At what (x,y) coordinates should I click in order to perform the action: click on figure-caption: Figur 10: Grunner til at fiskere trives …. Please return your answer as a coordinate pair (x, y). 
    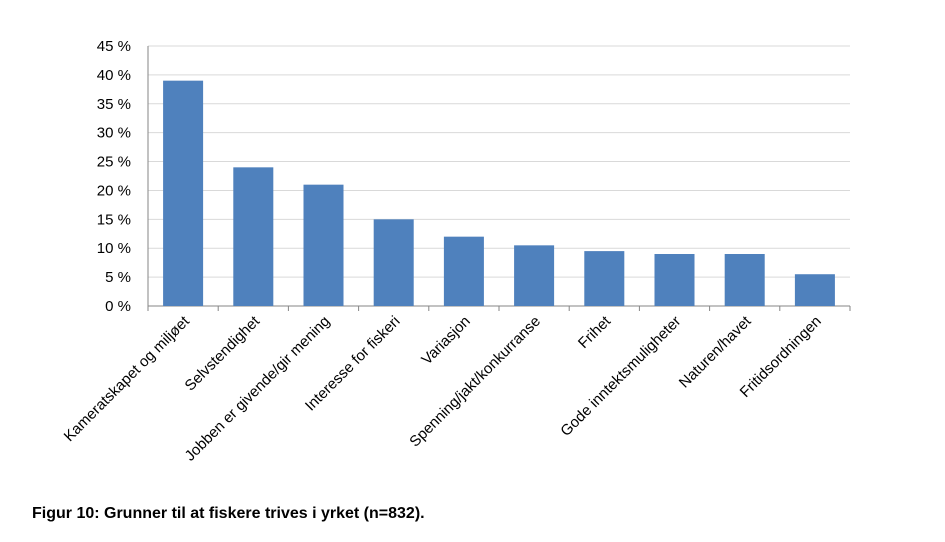
    Looking at the image, I should click on (228, 513).